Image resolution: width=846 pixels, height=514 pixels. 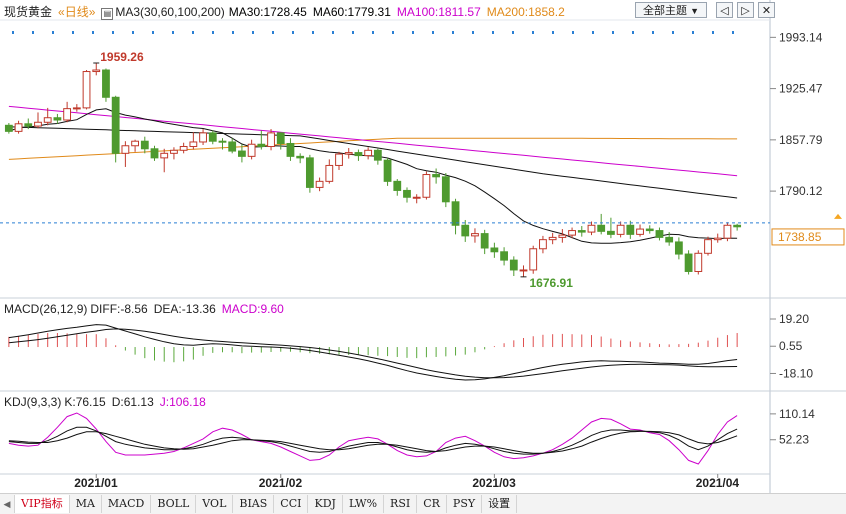 I want to click on tab-vol: VOL, so click(x=215, y=504).